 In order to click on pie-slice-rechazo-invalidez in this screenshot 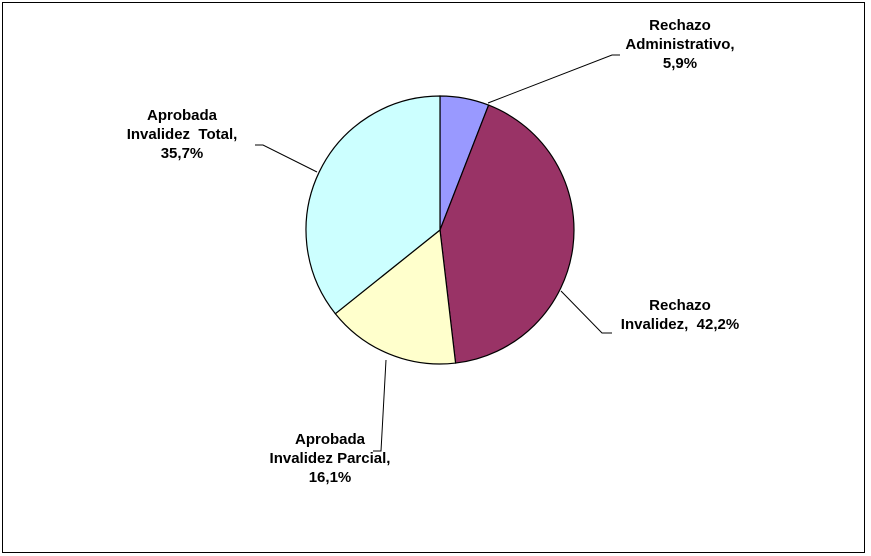, I will do `click(507, 234)`.